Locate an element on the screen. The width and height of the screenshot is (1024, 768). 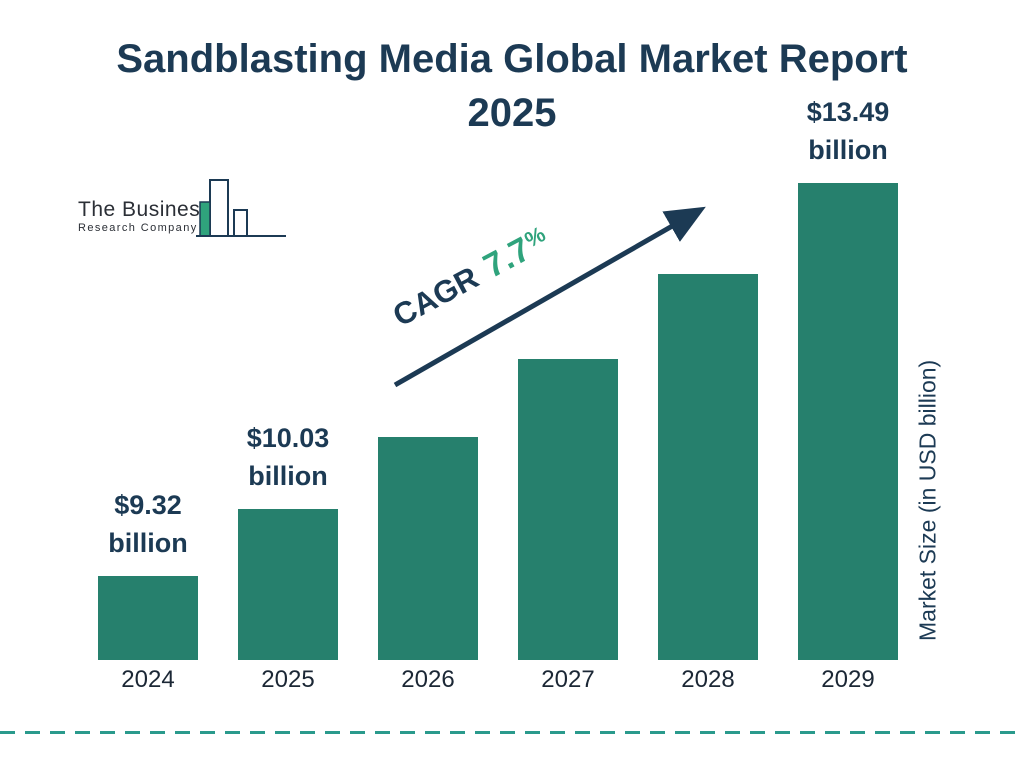
logo-bar-chart-icon is located at coordinates (241, 208).